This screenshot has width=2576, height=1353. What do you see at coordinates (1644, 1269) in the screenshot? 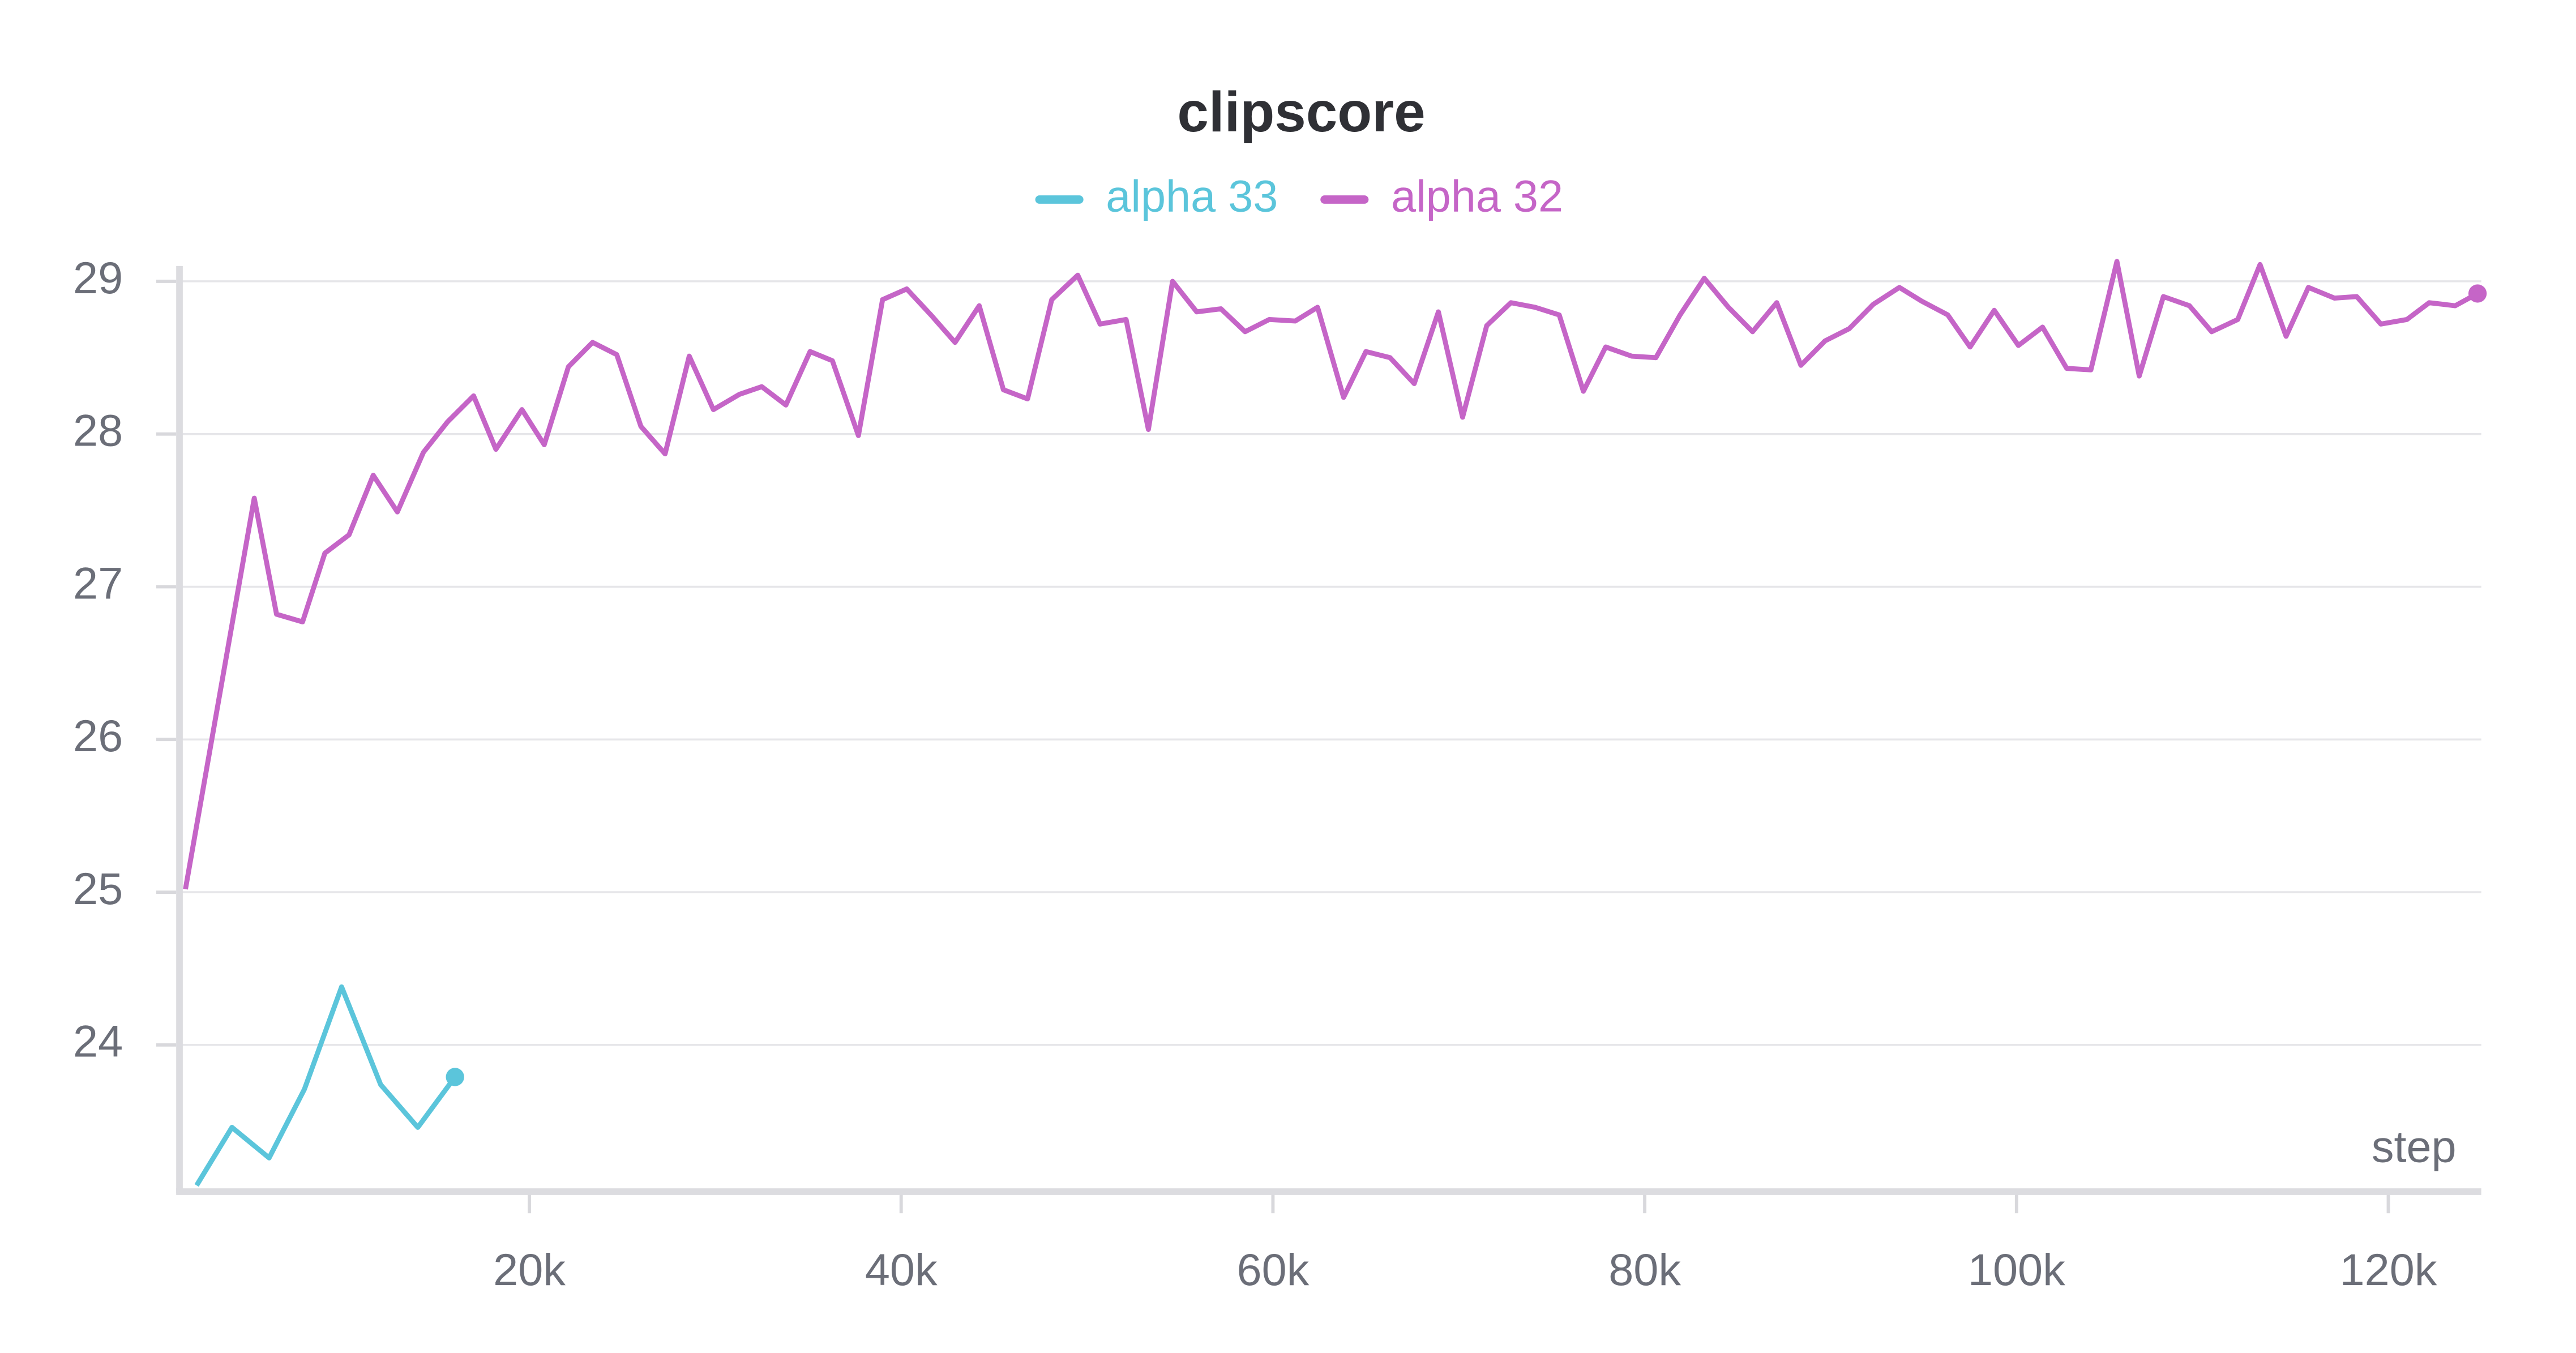
I see `x-tick-label: 80k` at bounding box center [1644, 1269].